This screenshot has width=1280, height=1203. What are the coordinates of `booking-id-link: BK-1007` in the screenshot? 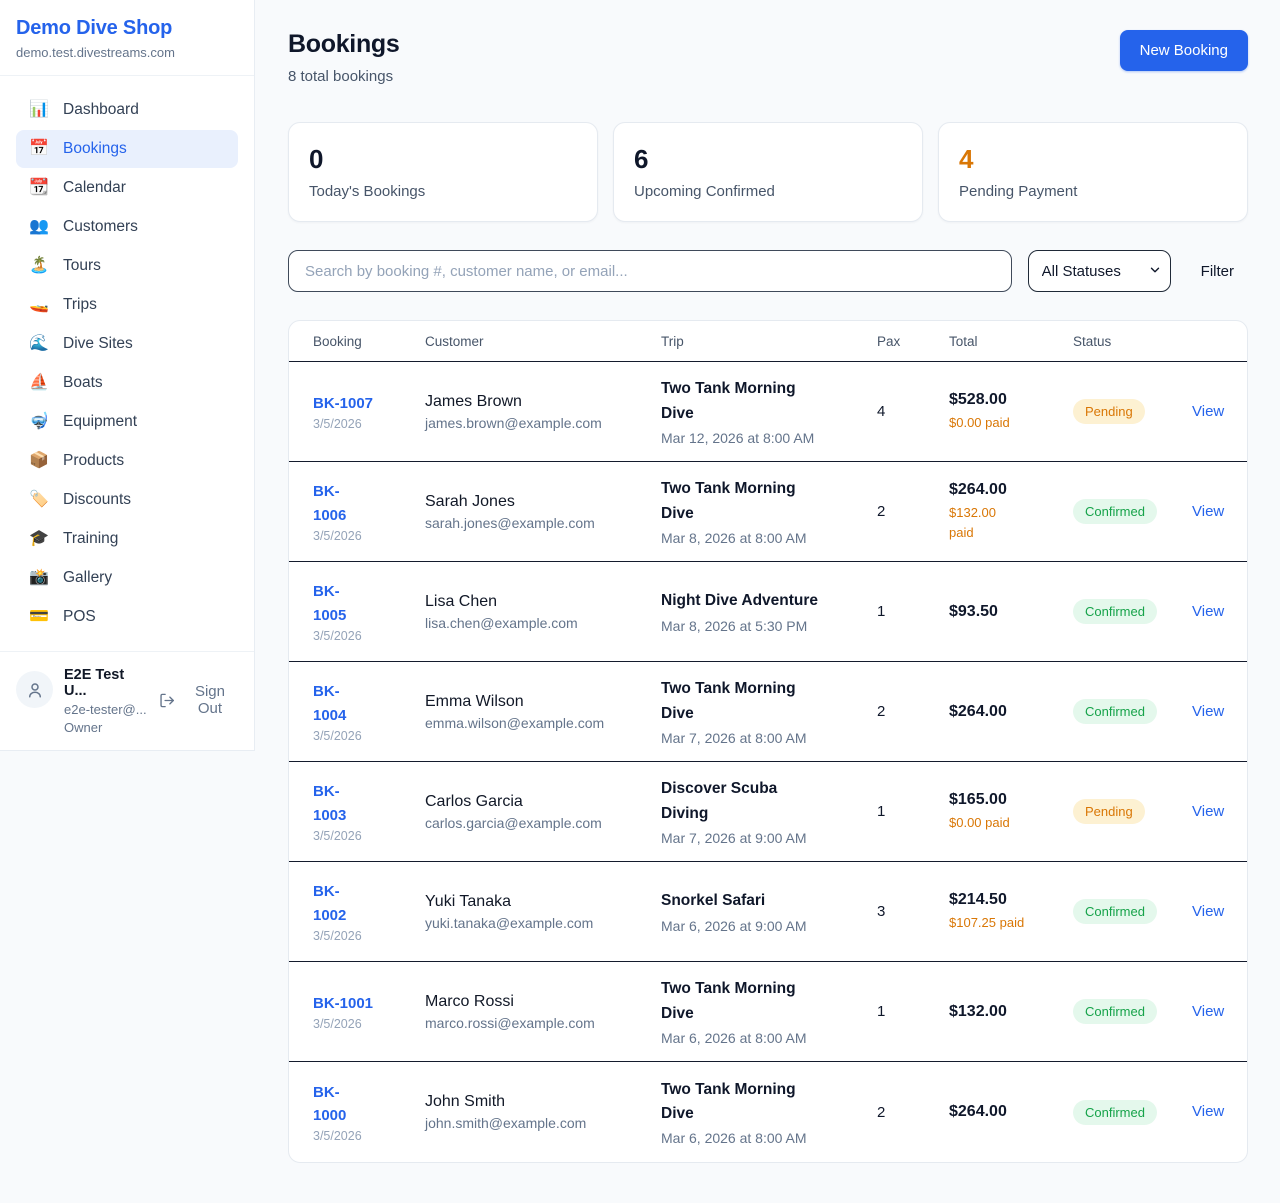 It's located at (343, 403).